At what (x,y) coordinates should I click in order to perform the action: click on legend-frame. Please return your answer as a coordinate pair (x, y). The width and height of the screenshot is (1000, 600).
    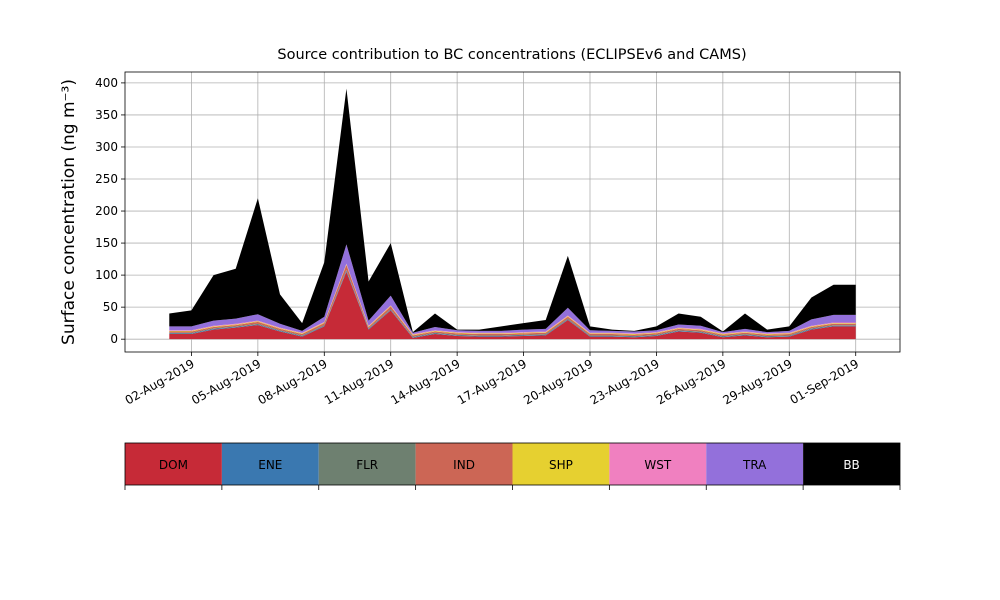
    Looking at the image, I should click on (512, 464).